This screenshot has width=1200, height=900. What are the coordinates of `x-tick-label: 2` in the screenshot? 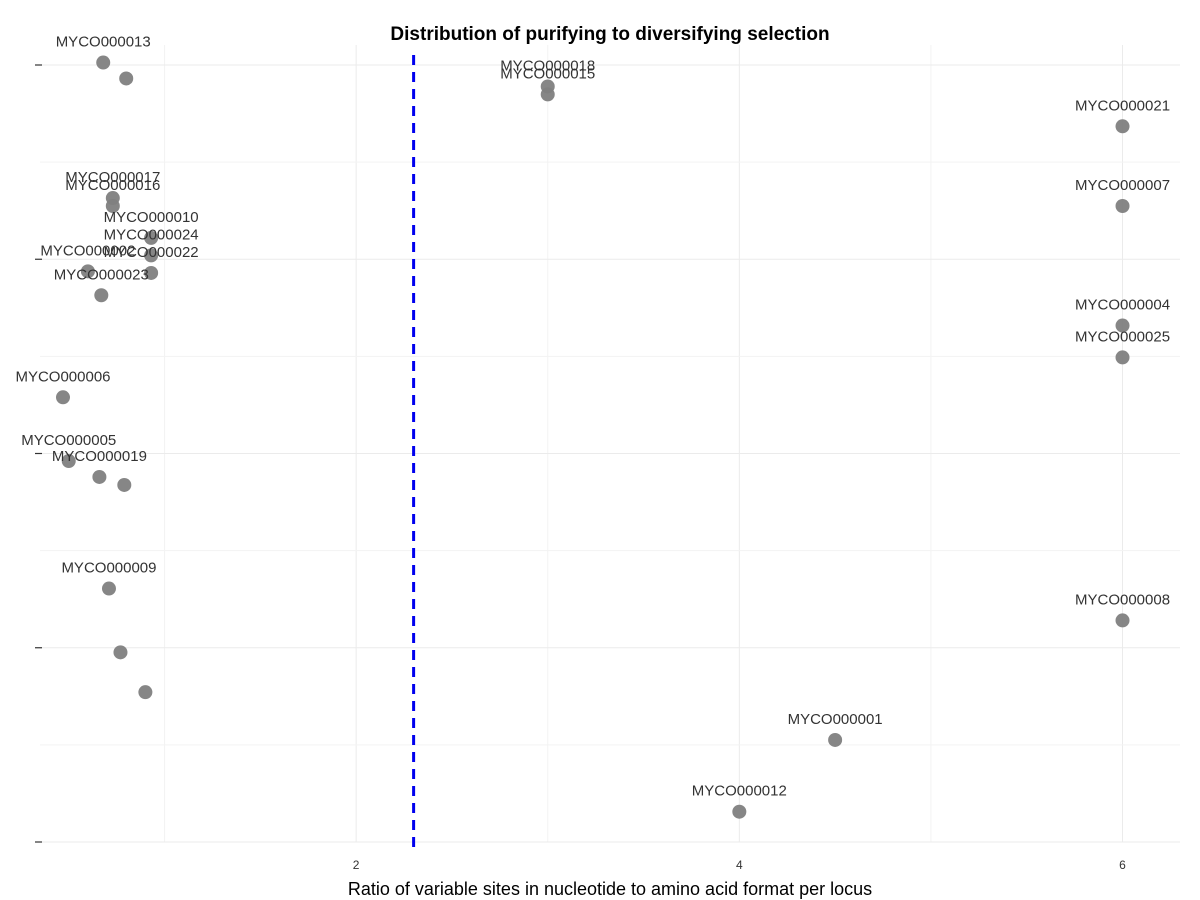 It's located at (356, 865).